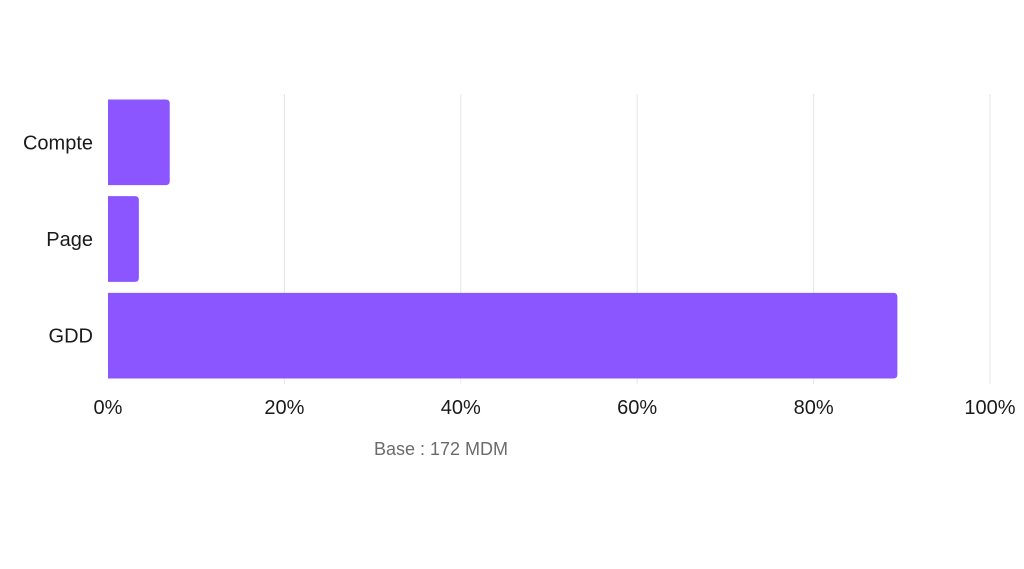 The width and height of the screenshot is (1024, 569). What do you see at coordinates (989, 408) in the screenshot?
I see `x-tick-label: 100%` at bounding box center [989, 408].